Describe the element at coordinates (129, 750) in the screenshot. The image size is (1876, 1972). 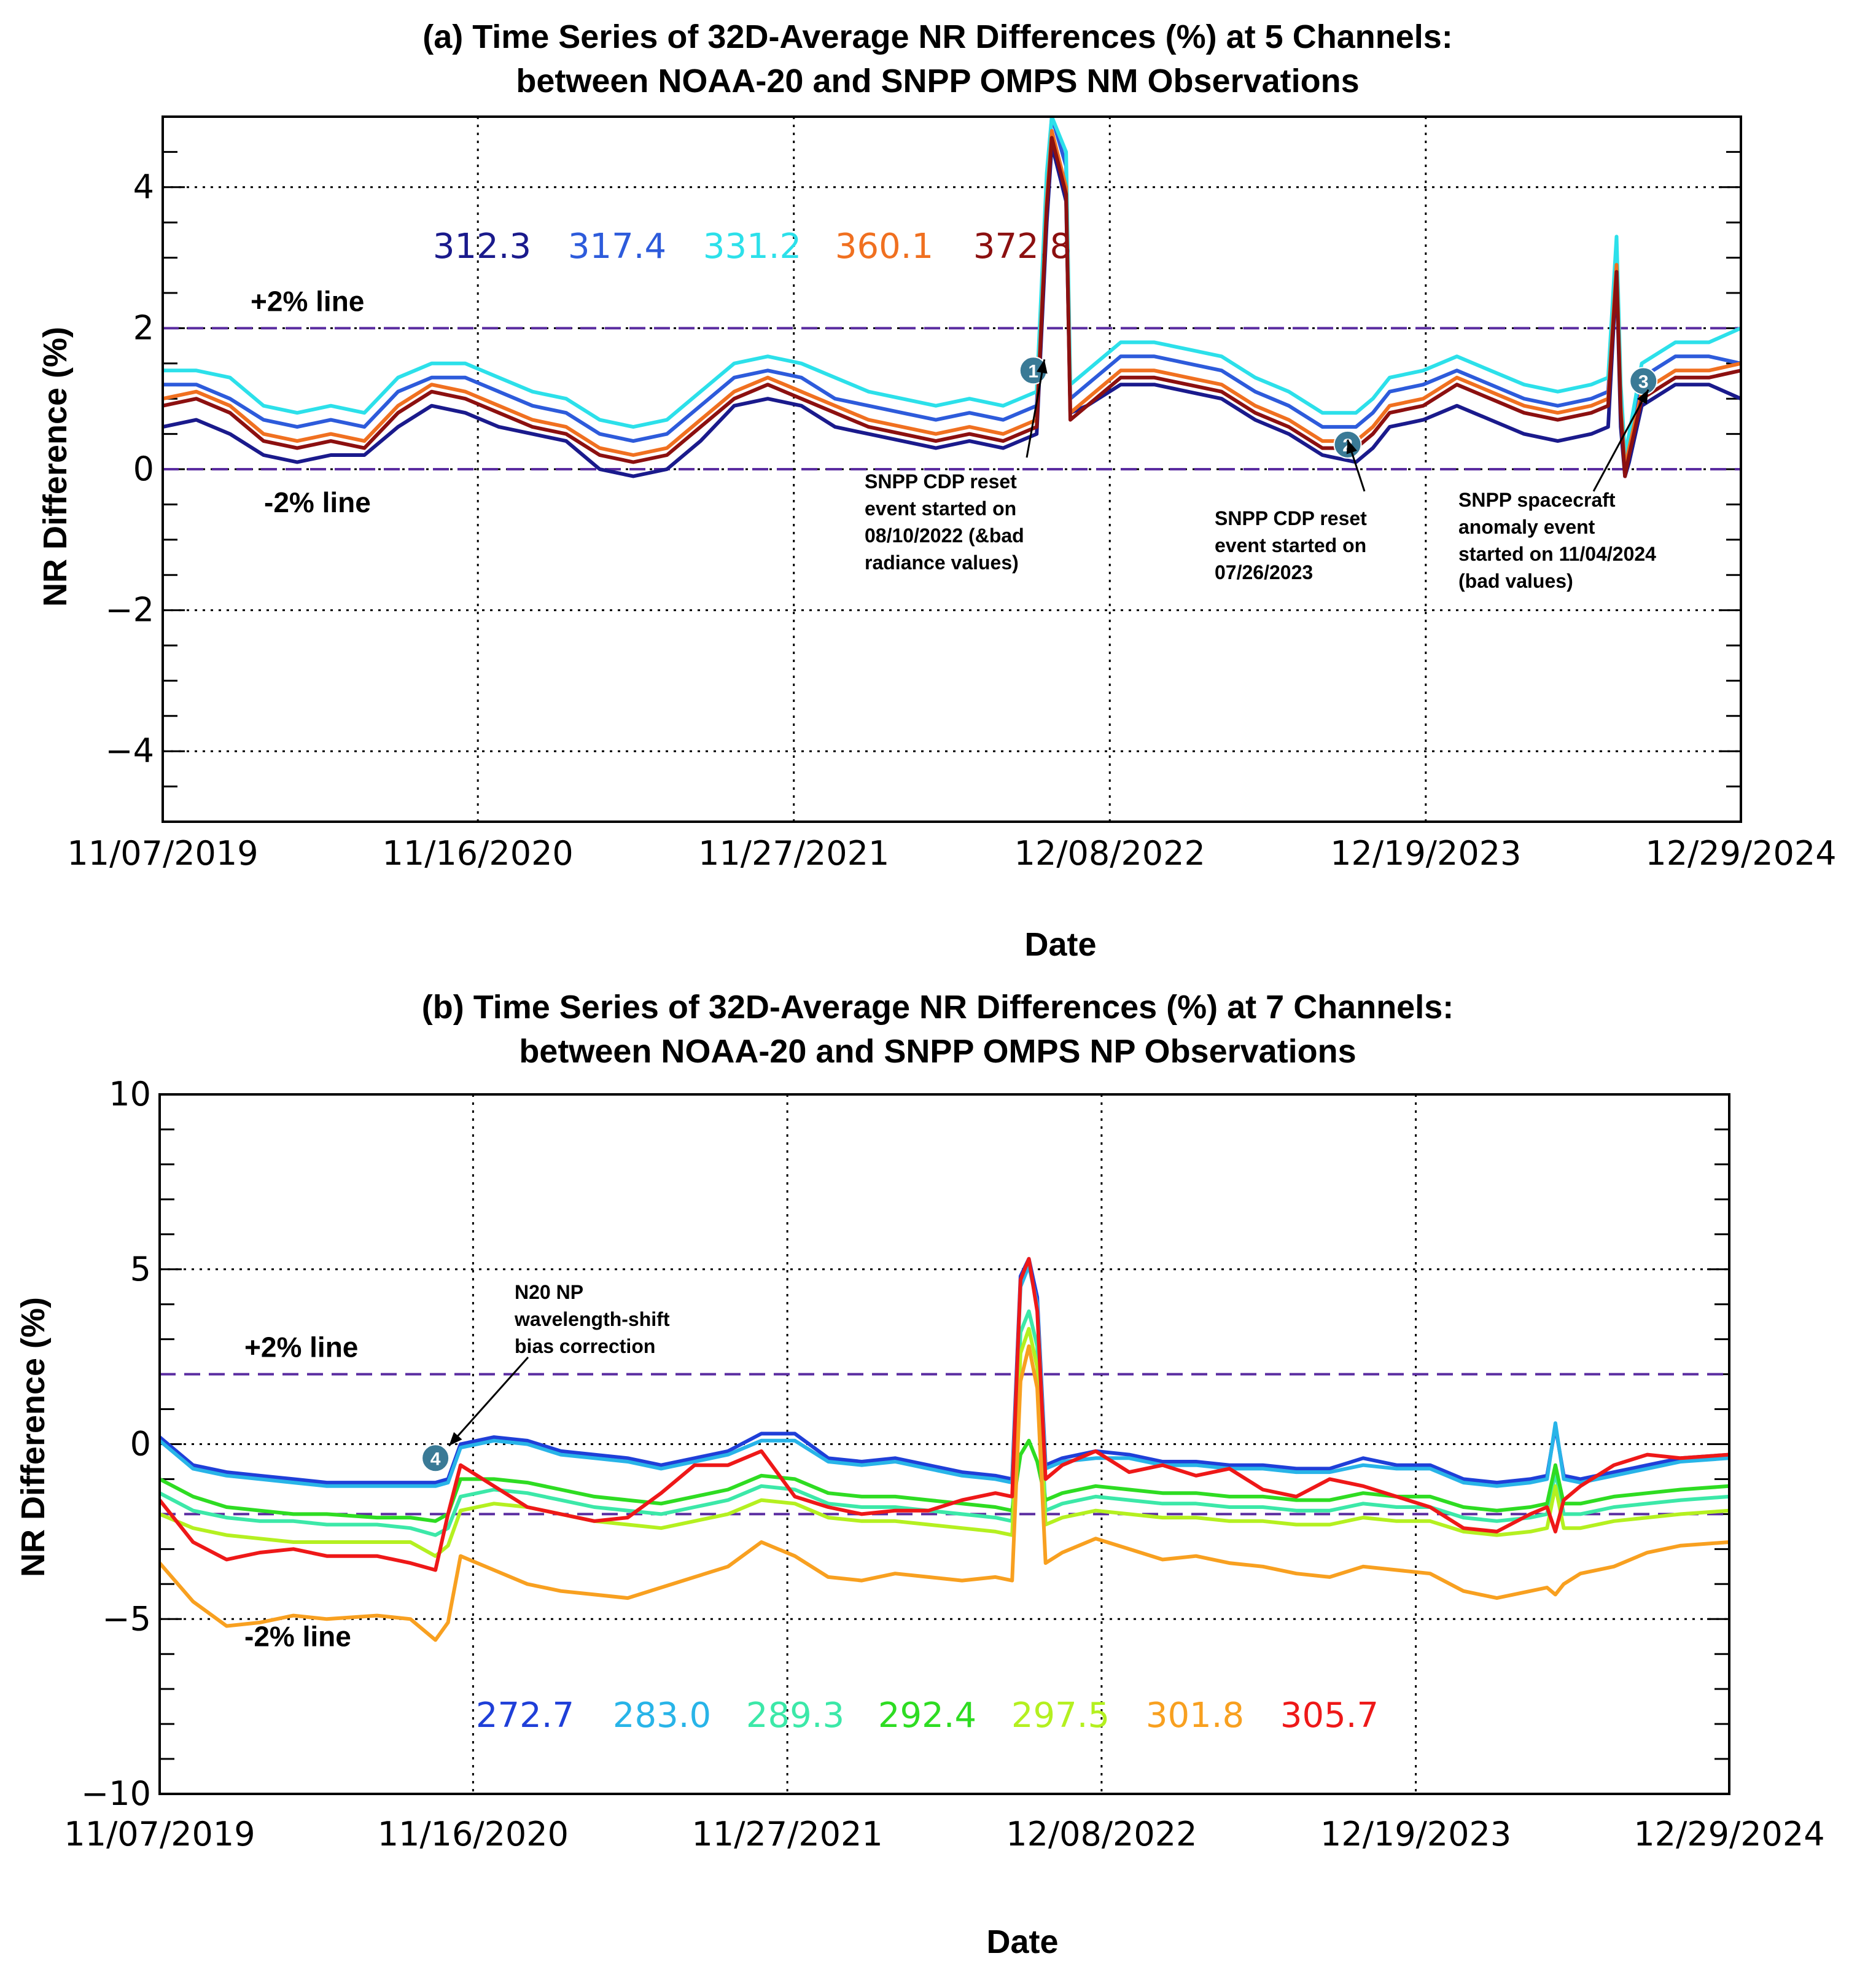
I see `chart-a-ytick-label: −4` at that location.